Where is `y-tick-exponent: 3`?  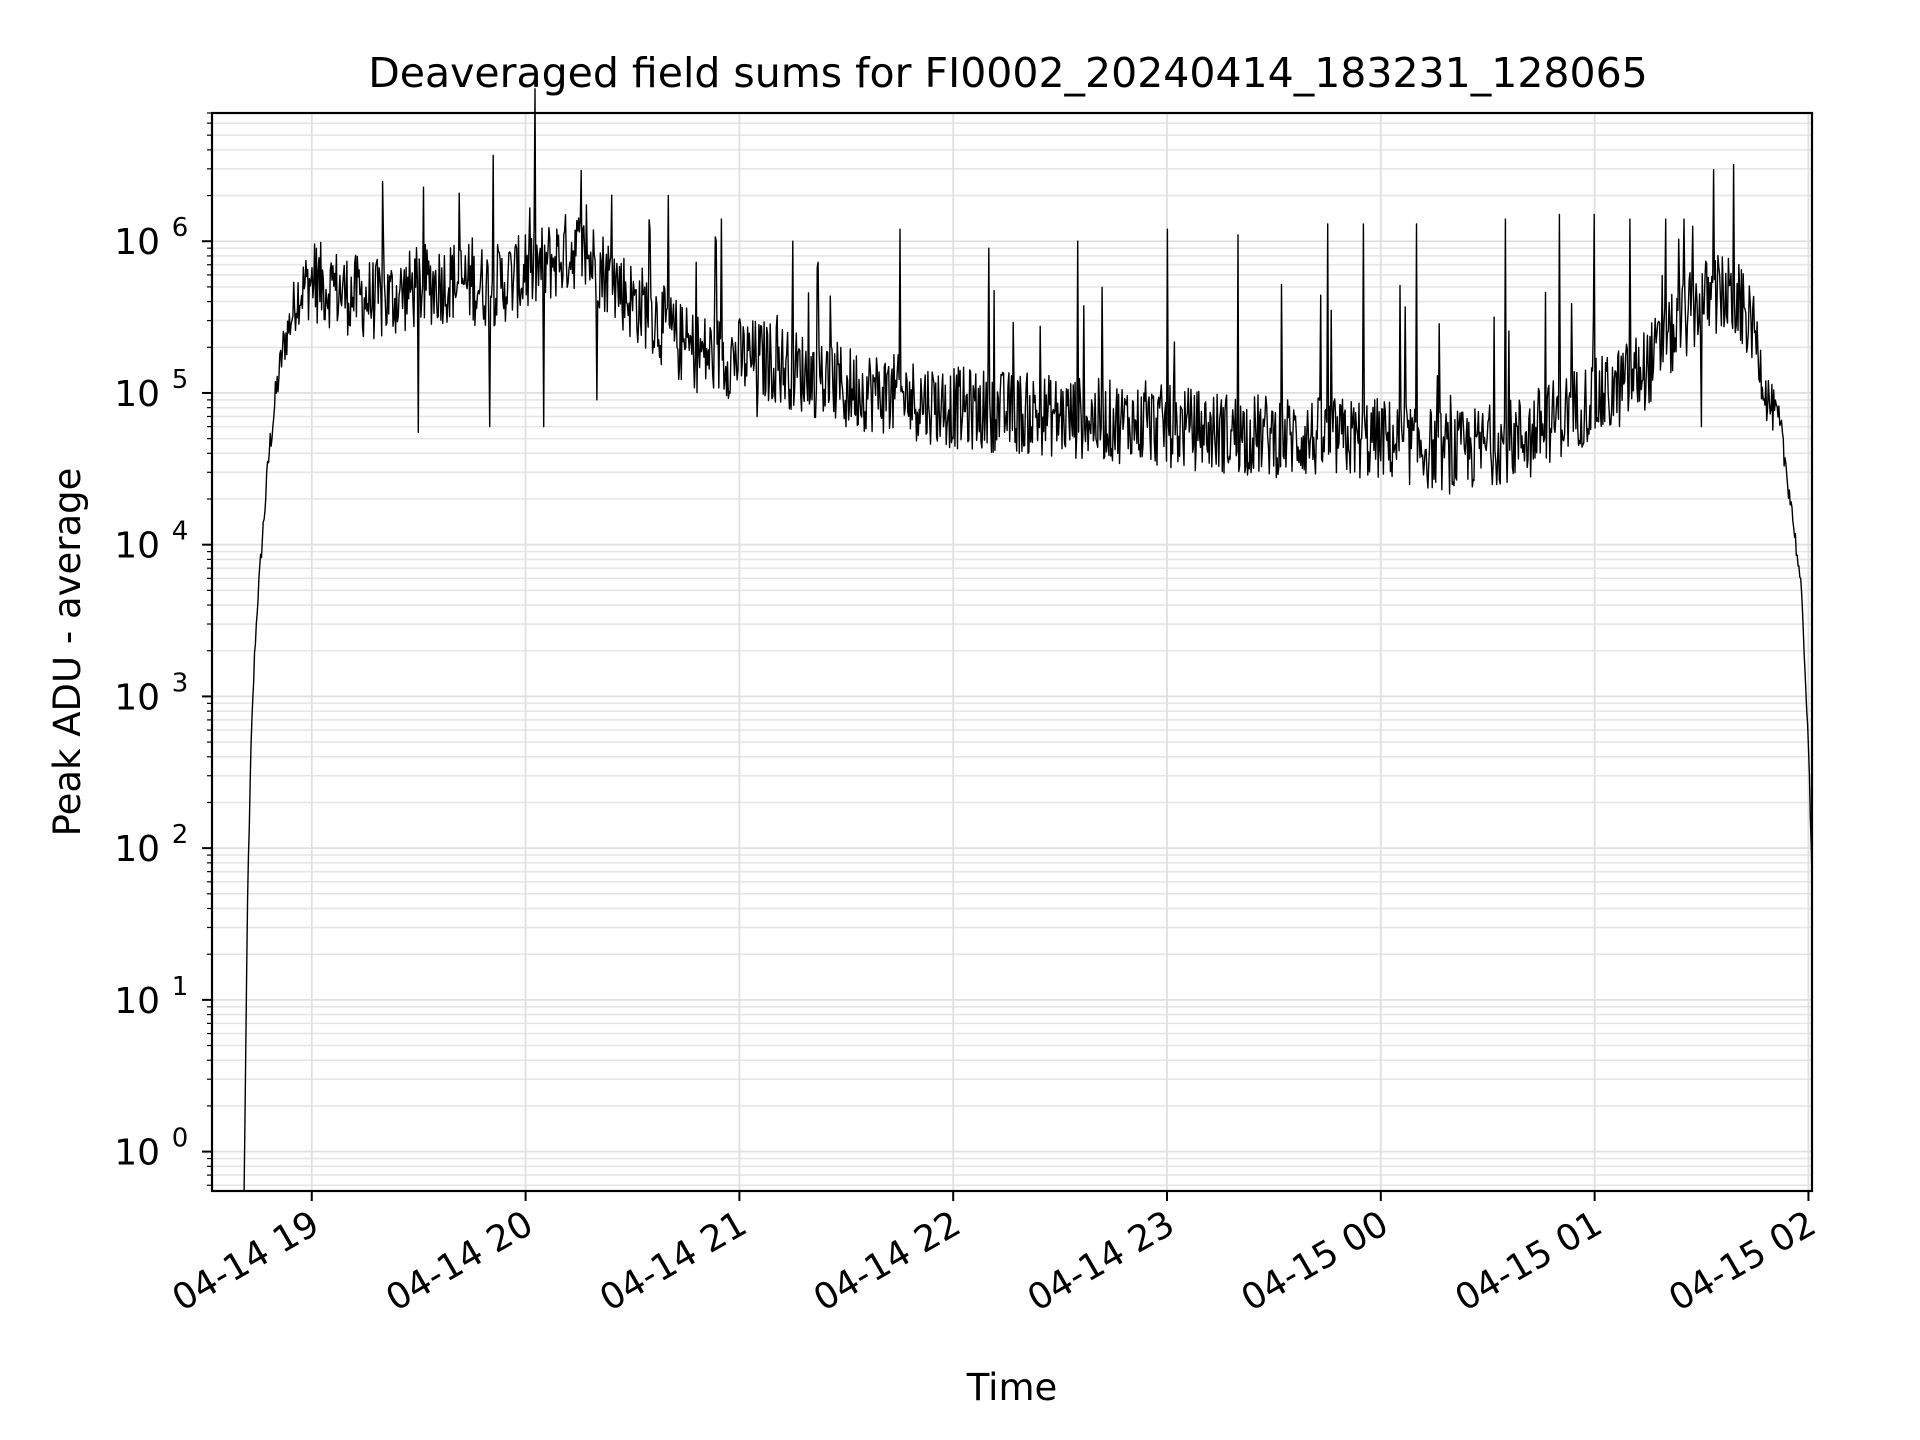
y-tick-exponent: 3 is located at coordinates (180, 683).